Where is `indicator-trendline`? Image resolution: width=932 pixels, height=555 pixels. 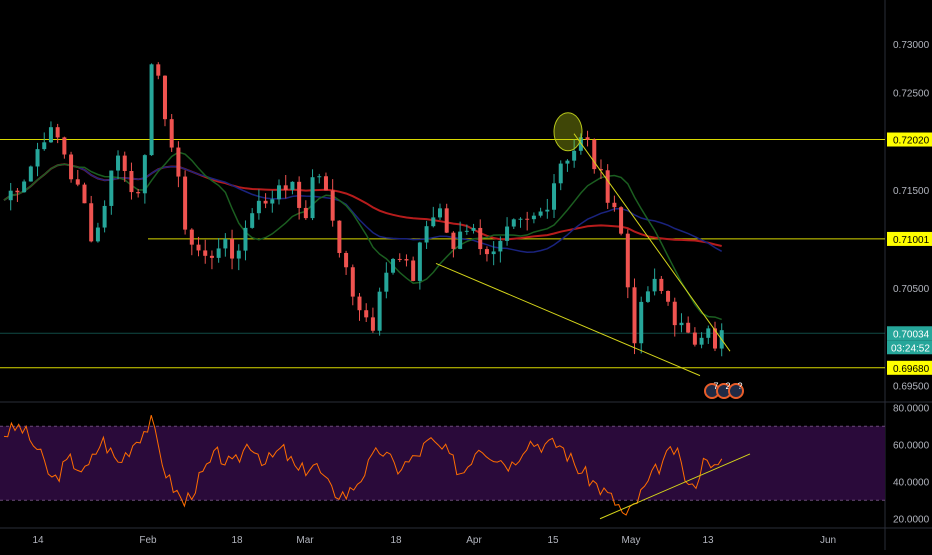 indicator-trendline is located at coordinates (675, 486).